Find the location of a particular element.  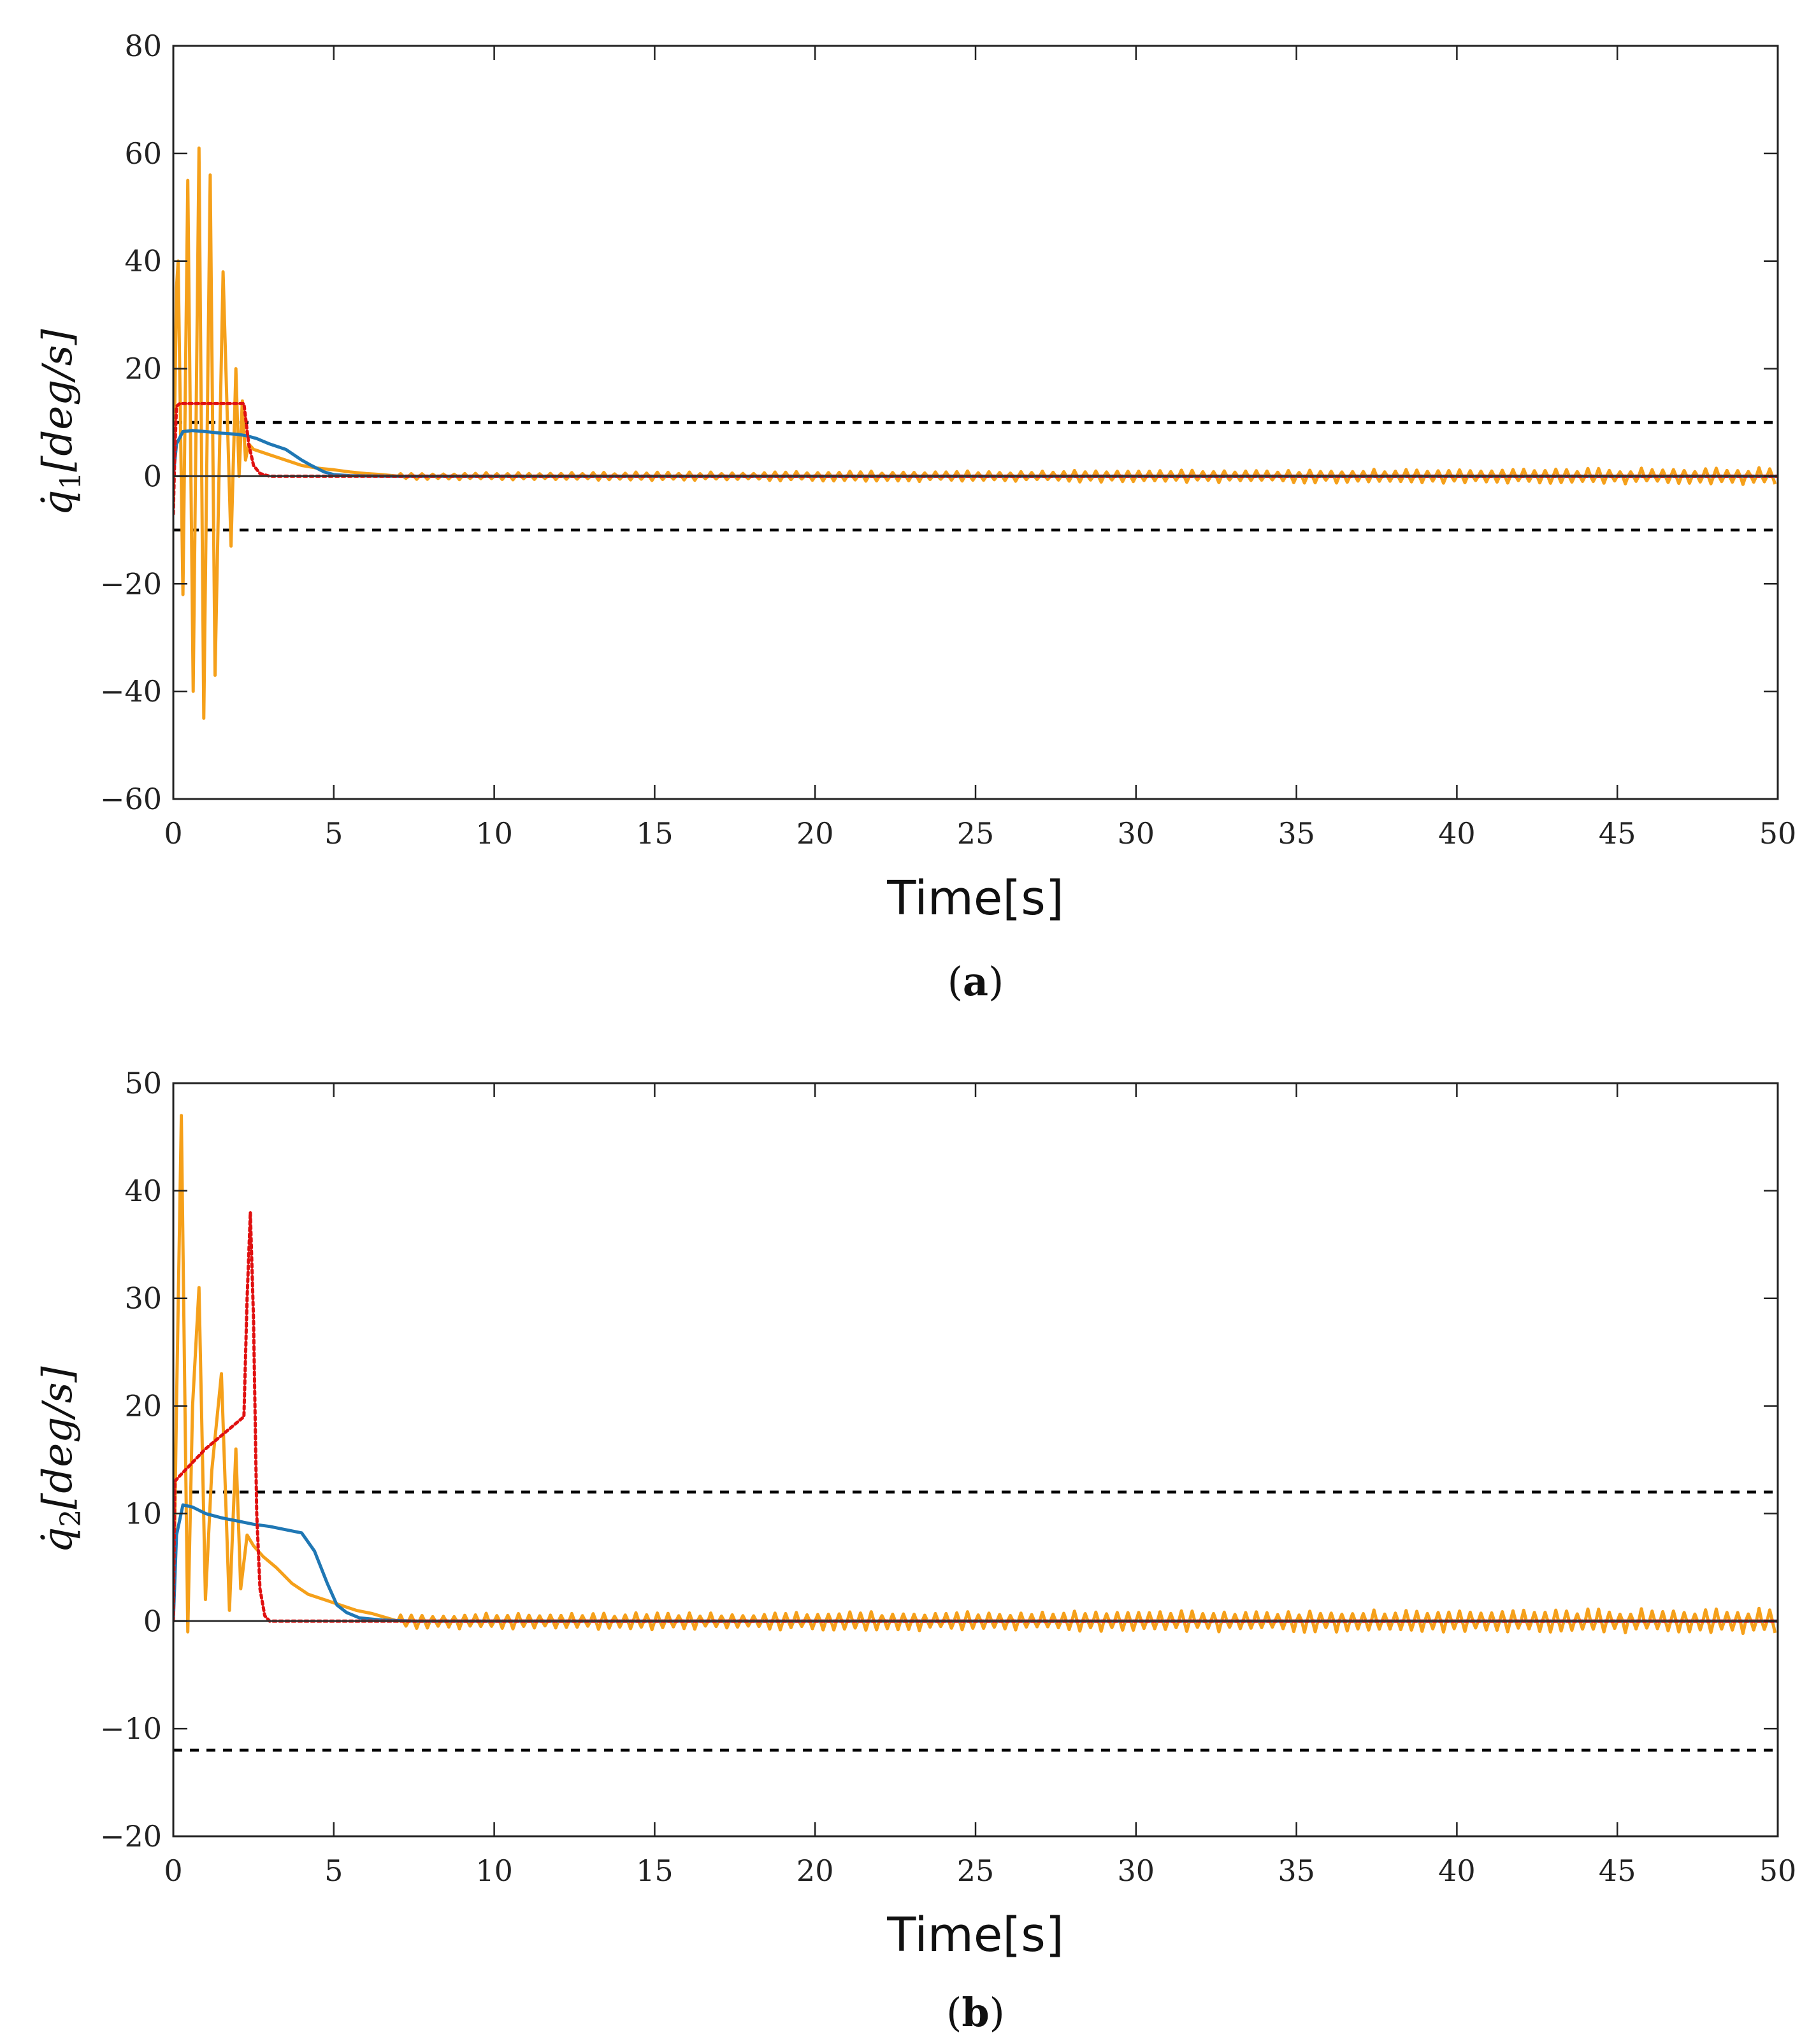

panel-a-xlabel: Time[s] is located at coordinates (974, 898).